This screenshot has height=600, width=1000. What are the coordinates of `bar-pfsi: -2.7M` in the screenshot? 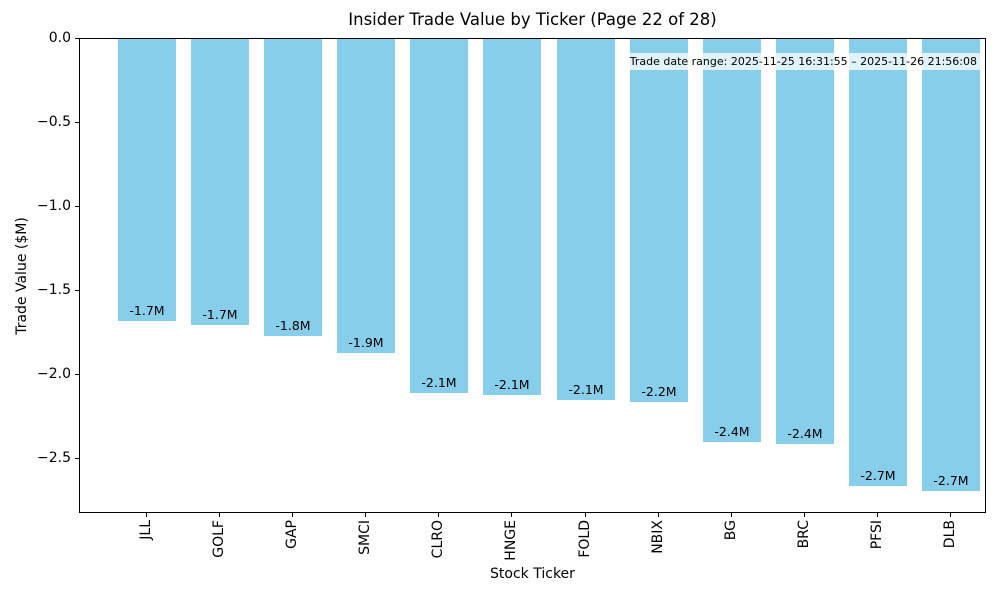 It's located at (878, 262).